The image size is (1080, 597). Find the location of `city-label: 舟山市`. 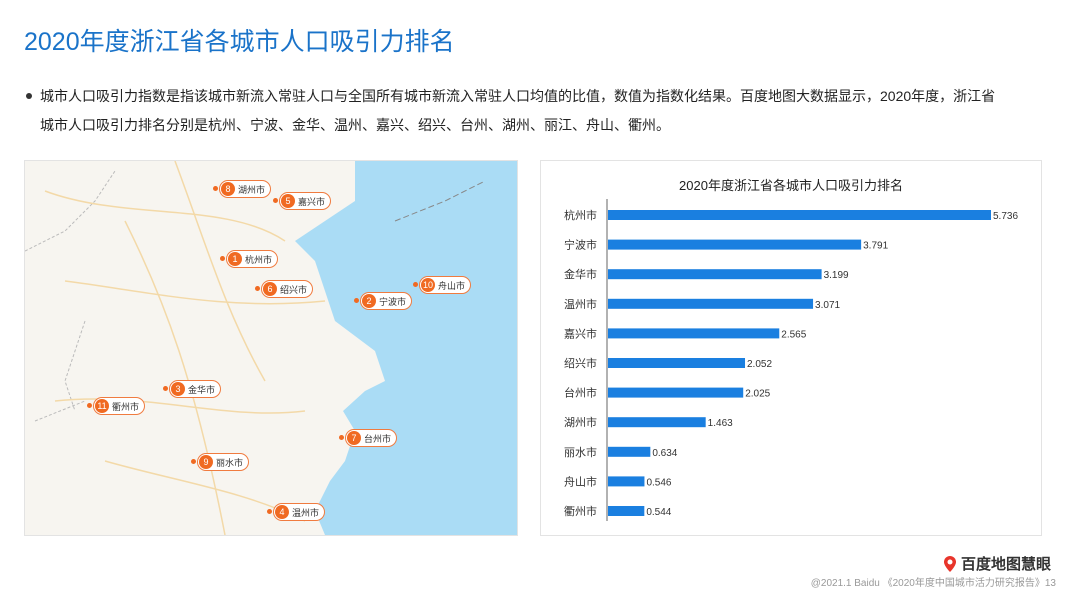

city-label: 舟山市 is located at coordinates (452, 285).